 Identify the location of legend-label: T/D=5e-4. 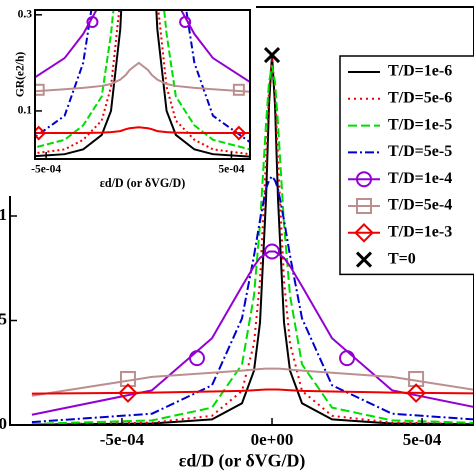
(420, 205).